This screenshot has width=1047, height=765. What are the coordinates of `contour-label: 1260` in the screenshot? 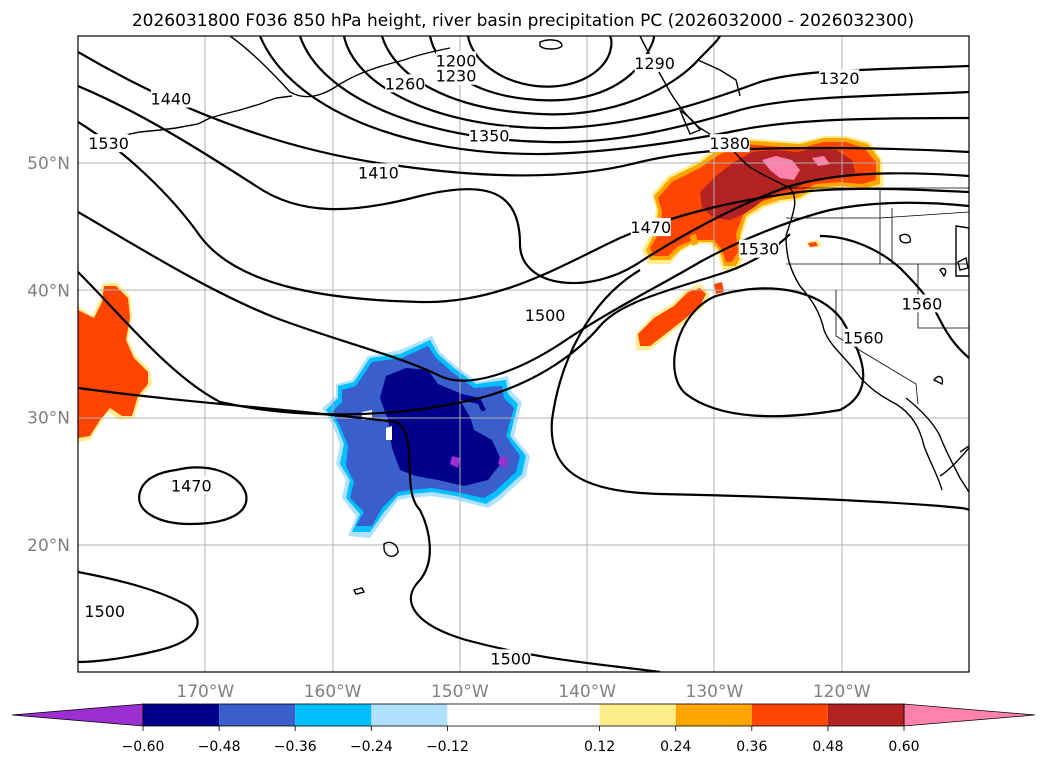 It's located at (405, 83).